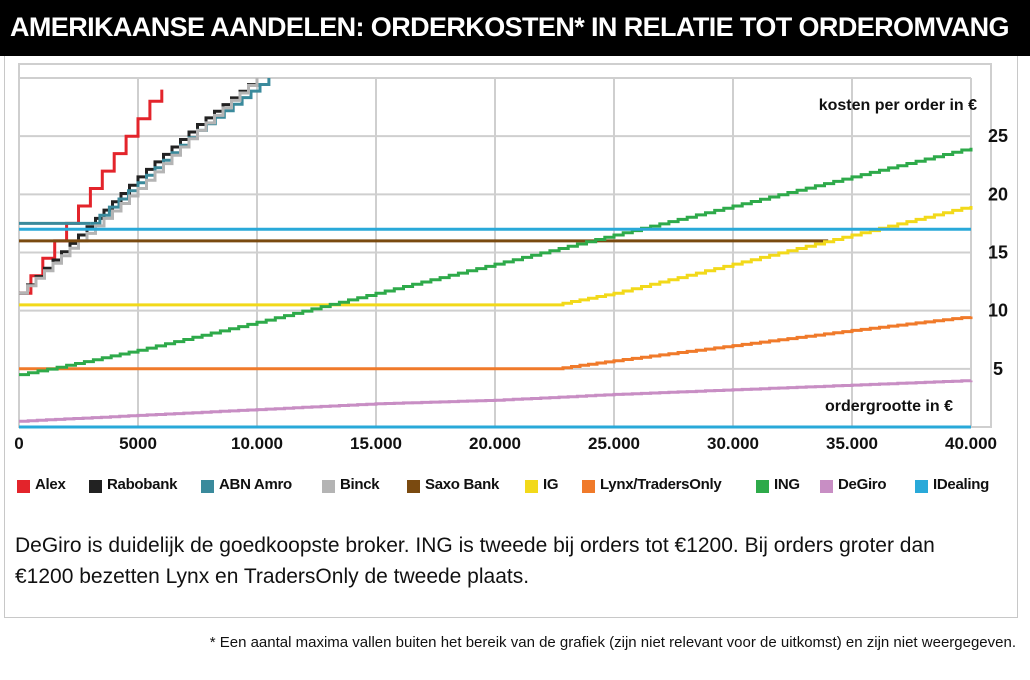 This screenshot has width=1030, height=680. What do you see at coordinates (998, 194) in the screenshot?
I see `y-tick-label: 20` at bounding box center [998, 194].